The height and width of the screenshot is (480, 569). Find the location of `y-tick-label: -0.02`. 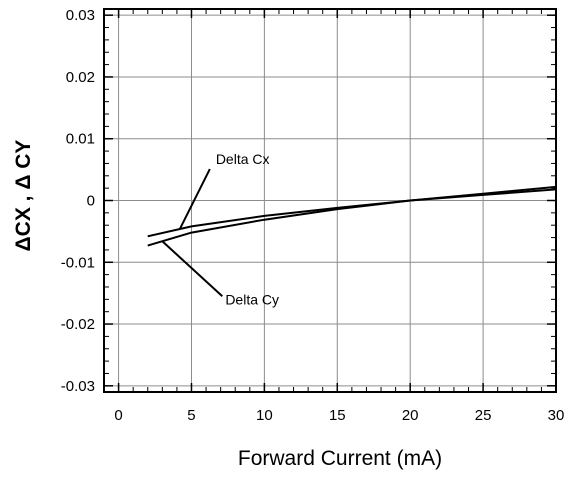

y-tick-label: -0.02 is located at coordinates (78, 324).